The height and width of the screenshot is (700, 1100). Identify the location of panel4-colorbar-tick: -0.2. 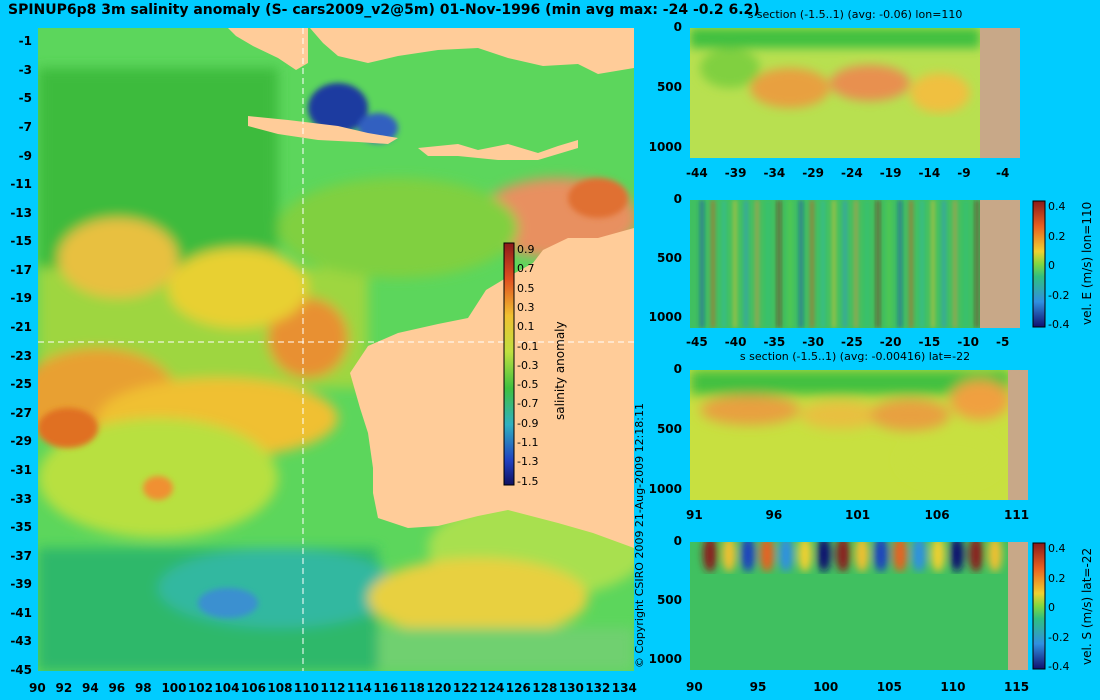
(1059, 637).